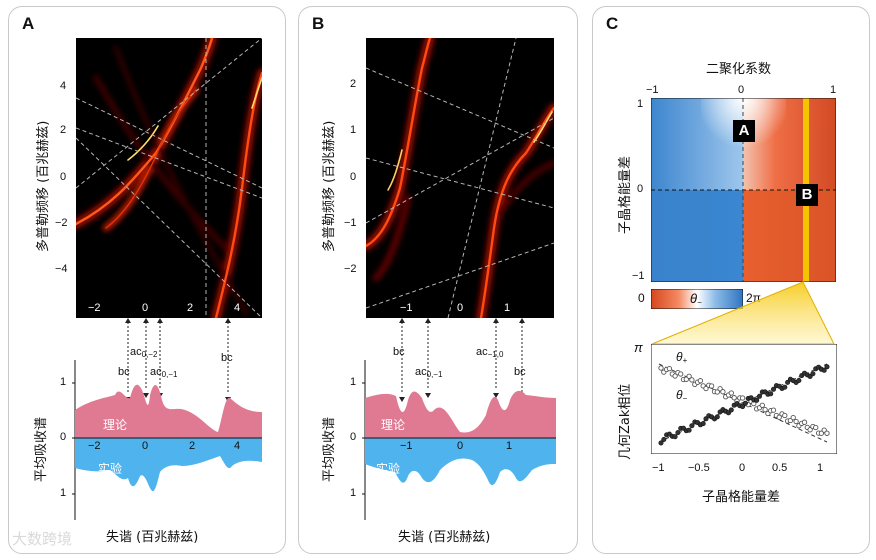  Describe the element at coordinates (110, 469) in the screenshot. I see `panel-a-experiment-label: 实验` at that location.